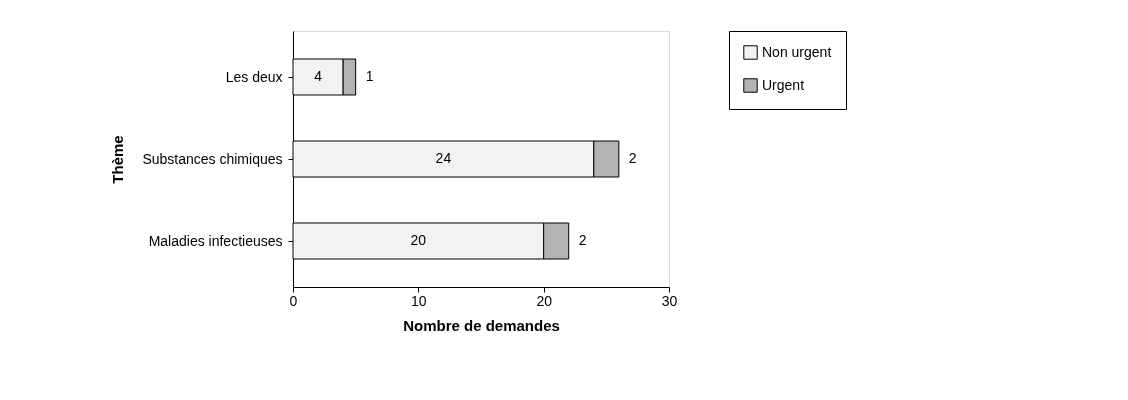 This screenshot has height=400, width=1128. What do you see at coordinates (418, 240) in the screenshot?
I see `data-label: 20` at bounding box center [418, 240].